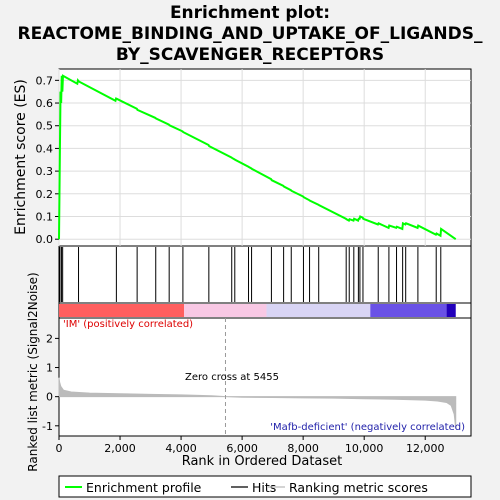 The width and height of the screenshot is (500, 500). I want to click on legend-metric-label: Ranking metric scores, so click(358, 487).